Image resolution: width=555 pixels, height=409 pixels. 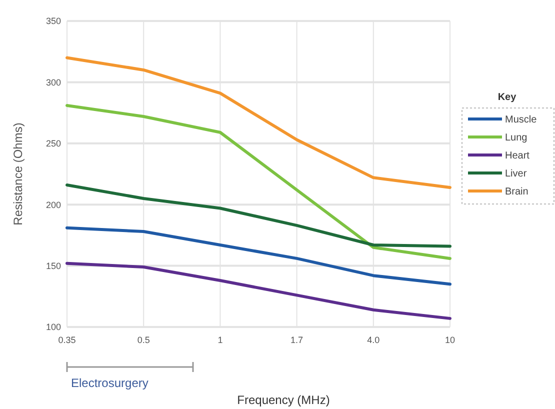 I want to click on x-tick-label: 10, so click(x=450, y=340).